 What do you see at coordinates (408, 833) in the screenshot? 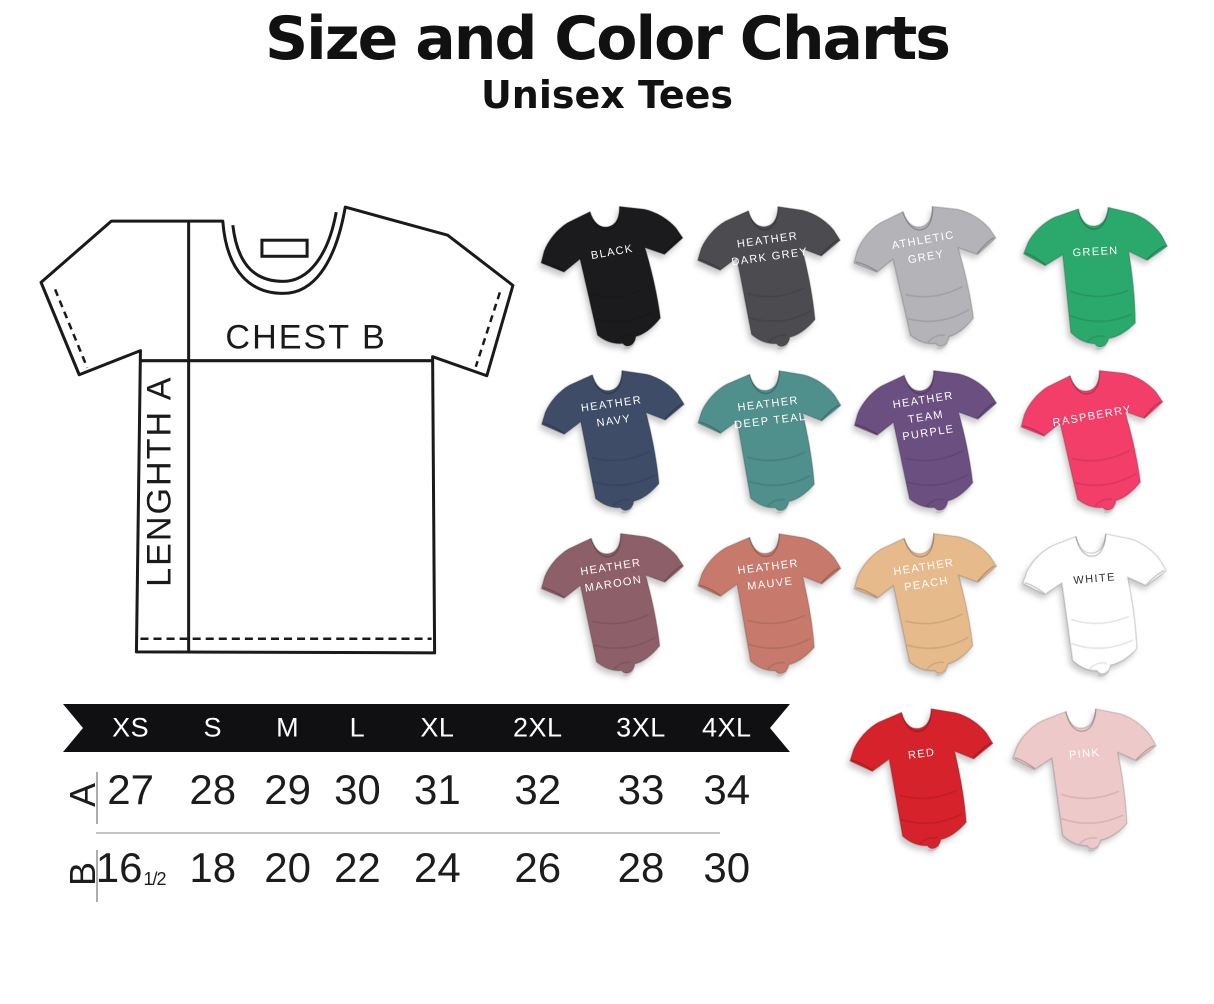
I see `rows-divider-line` at bounding box center [408, 833].